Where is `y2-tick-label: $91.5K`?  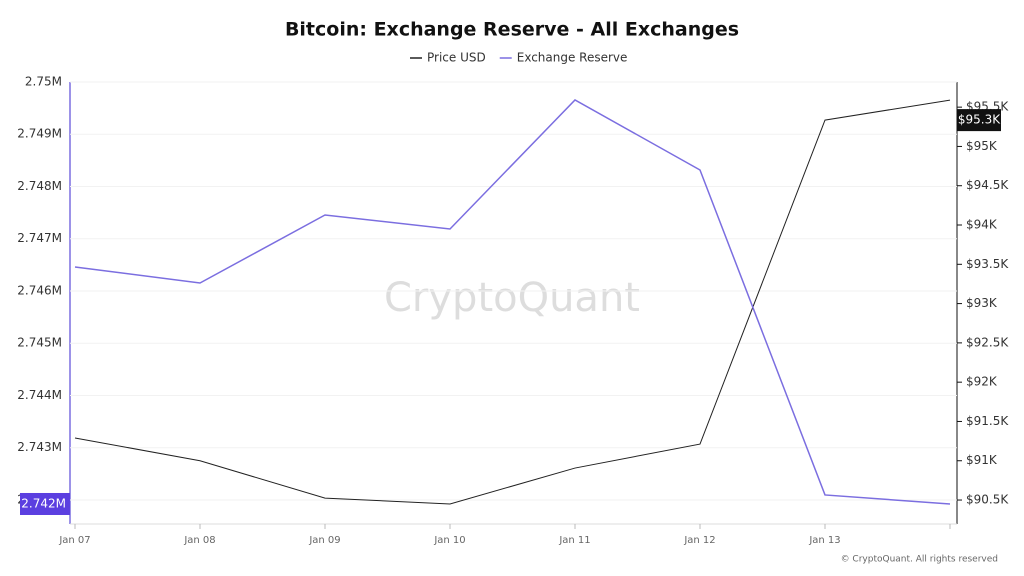 y2-tick-label: $91.5K is located at coordinates (987, 421).